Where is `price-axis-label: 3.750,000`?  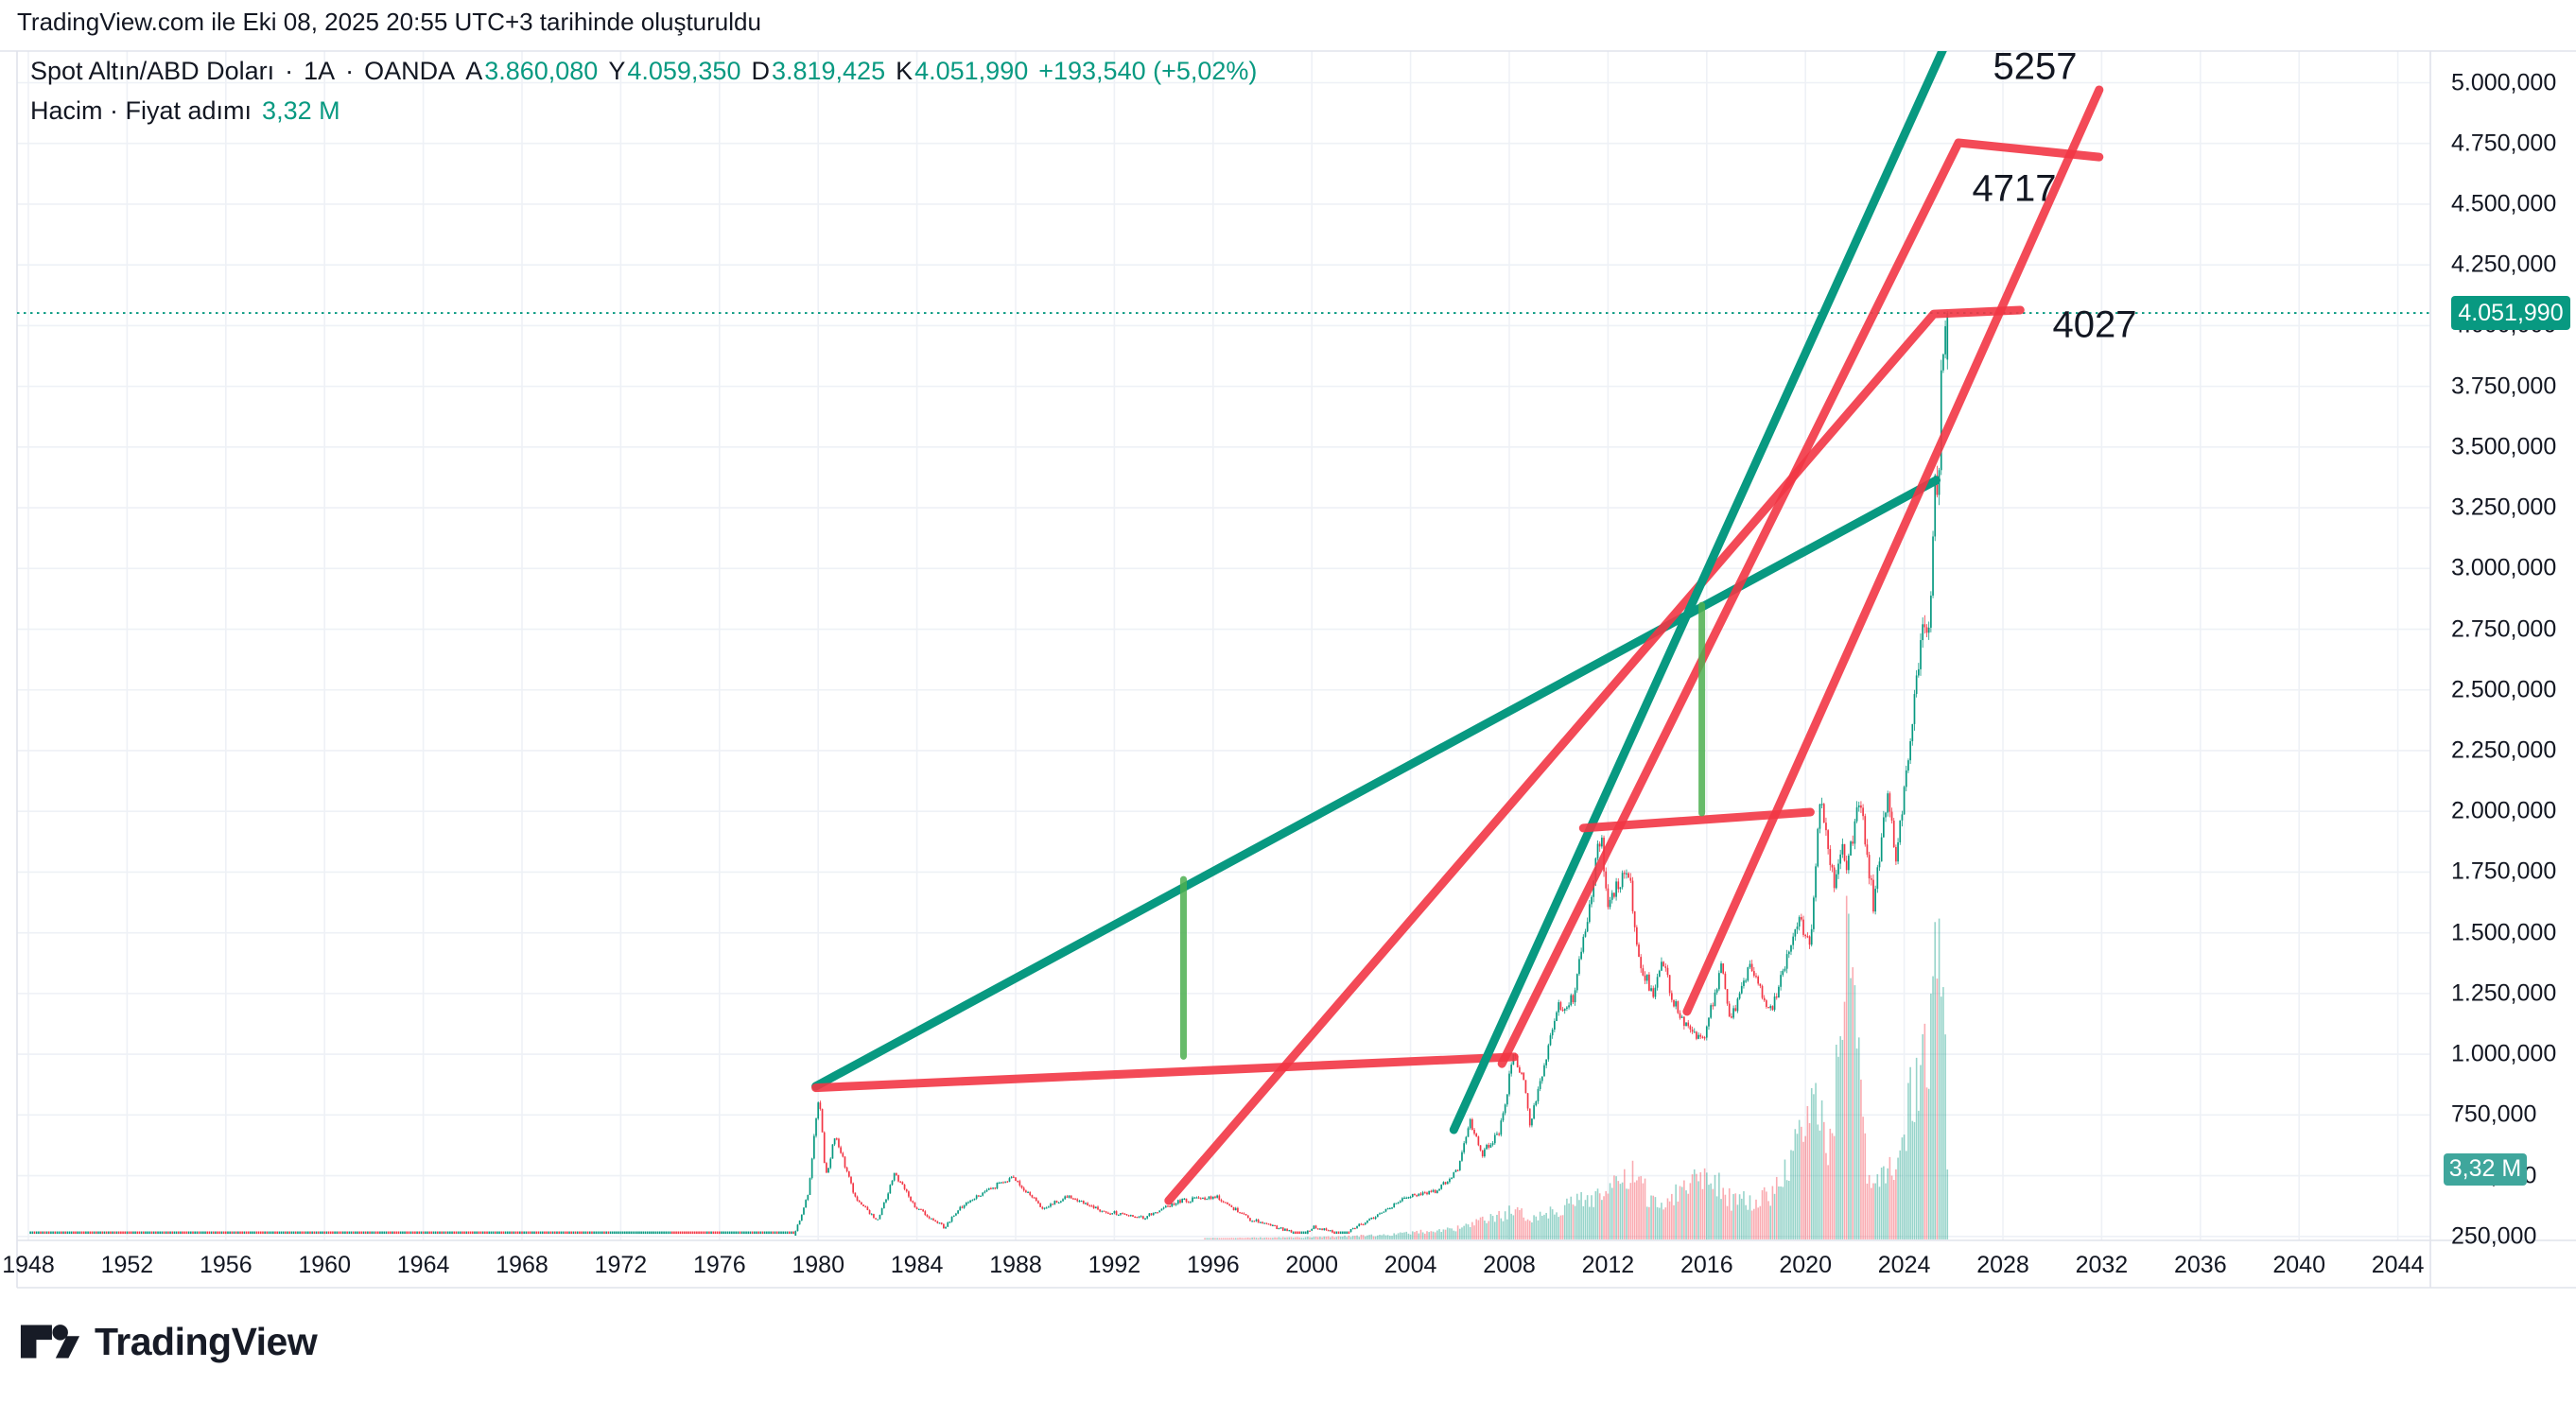
price-axis-label: 3.750,000 is located at coordinates (2504, 386).